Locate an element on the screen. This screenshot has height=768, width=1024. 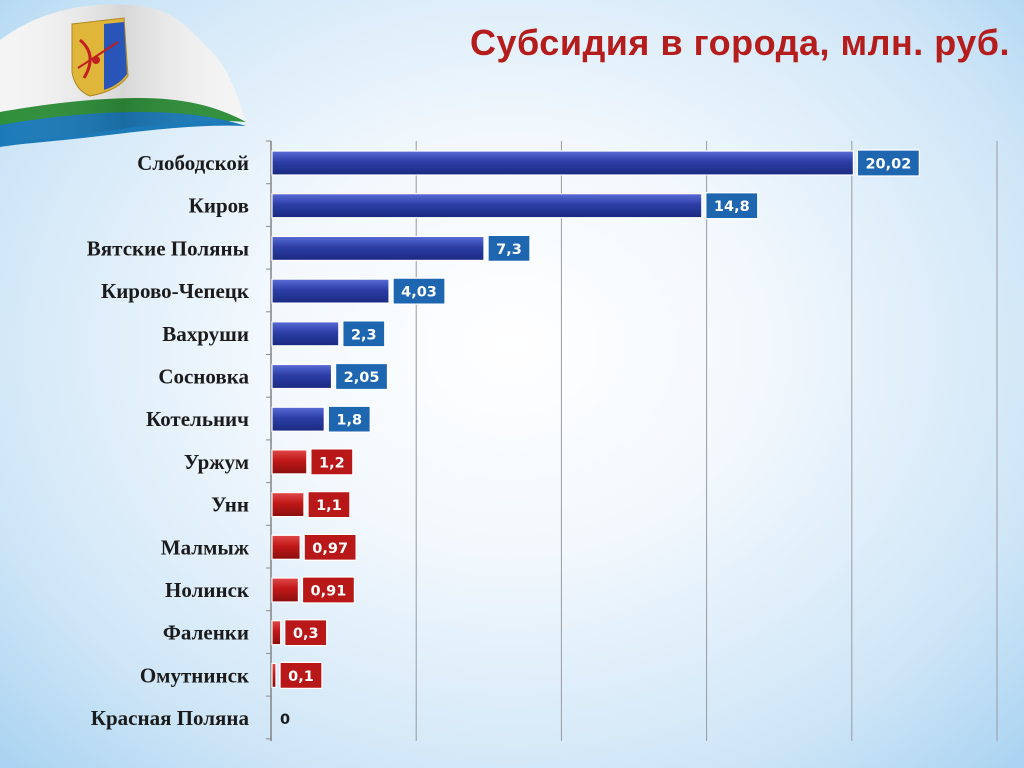
data-label: 0,91 is located at coordinates (328, 590).